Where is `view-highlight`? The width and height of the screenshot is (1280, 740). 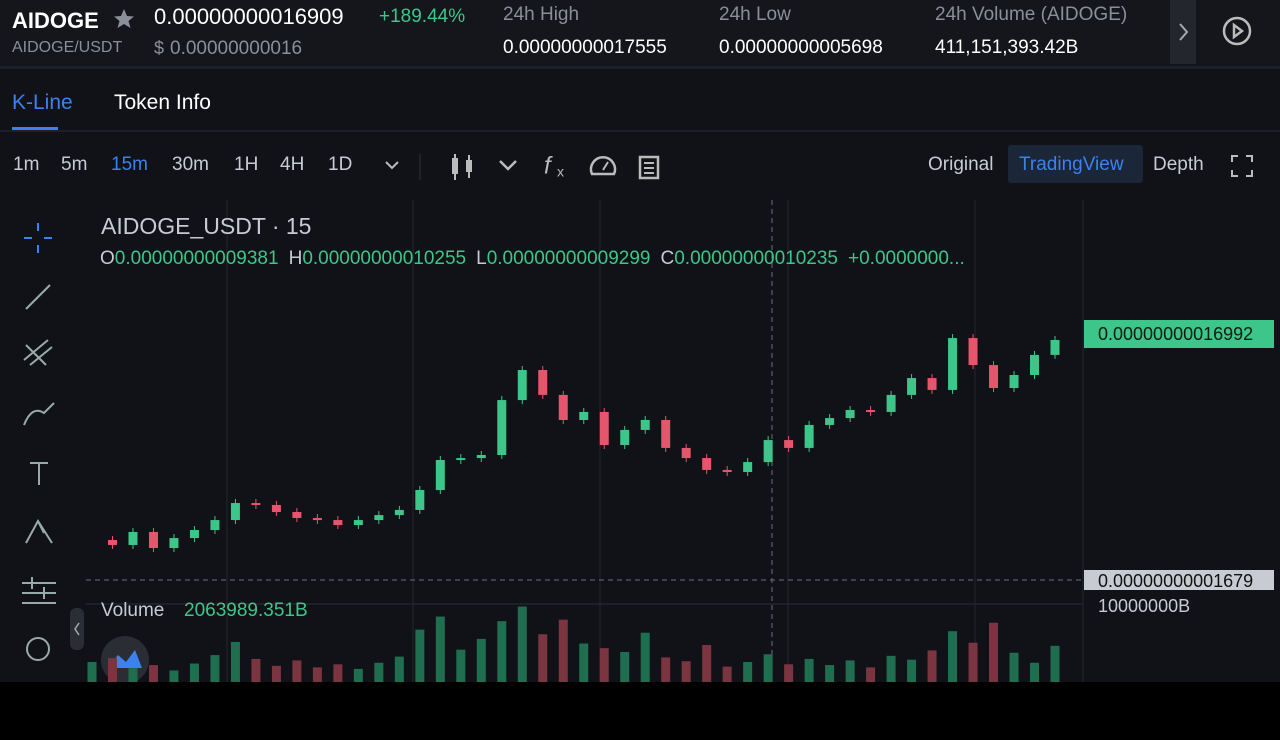 view-highlight is located at coordinates (1075, 164).